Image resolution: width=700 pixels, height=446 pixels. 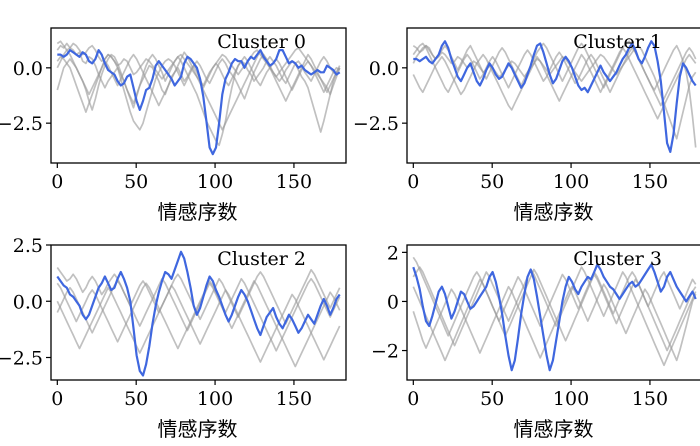 What do you see at coordinates (385, 352) in the screenshot?
I see `y-tick-label: −2` at bounding box center [385, 352].